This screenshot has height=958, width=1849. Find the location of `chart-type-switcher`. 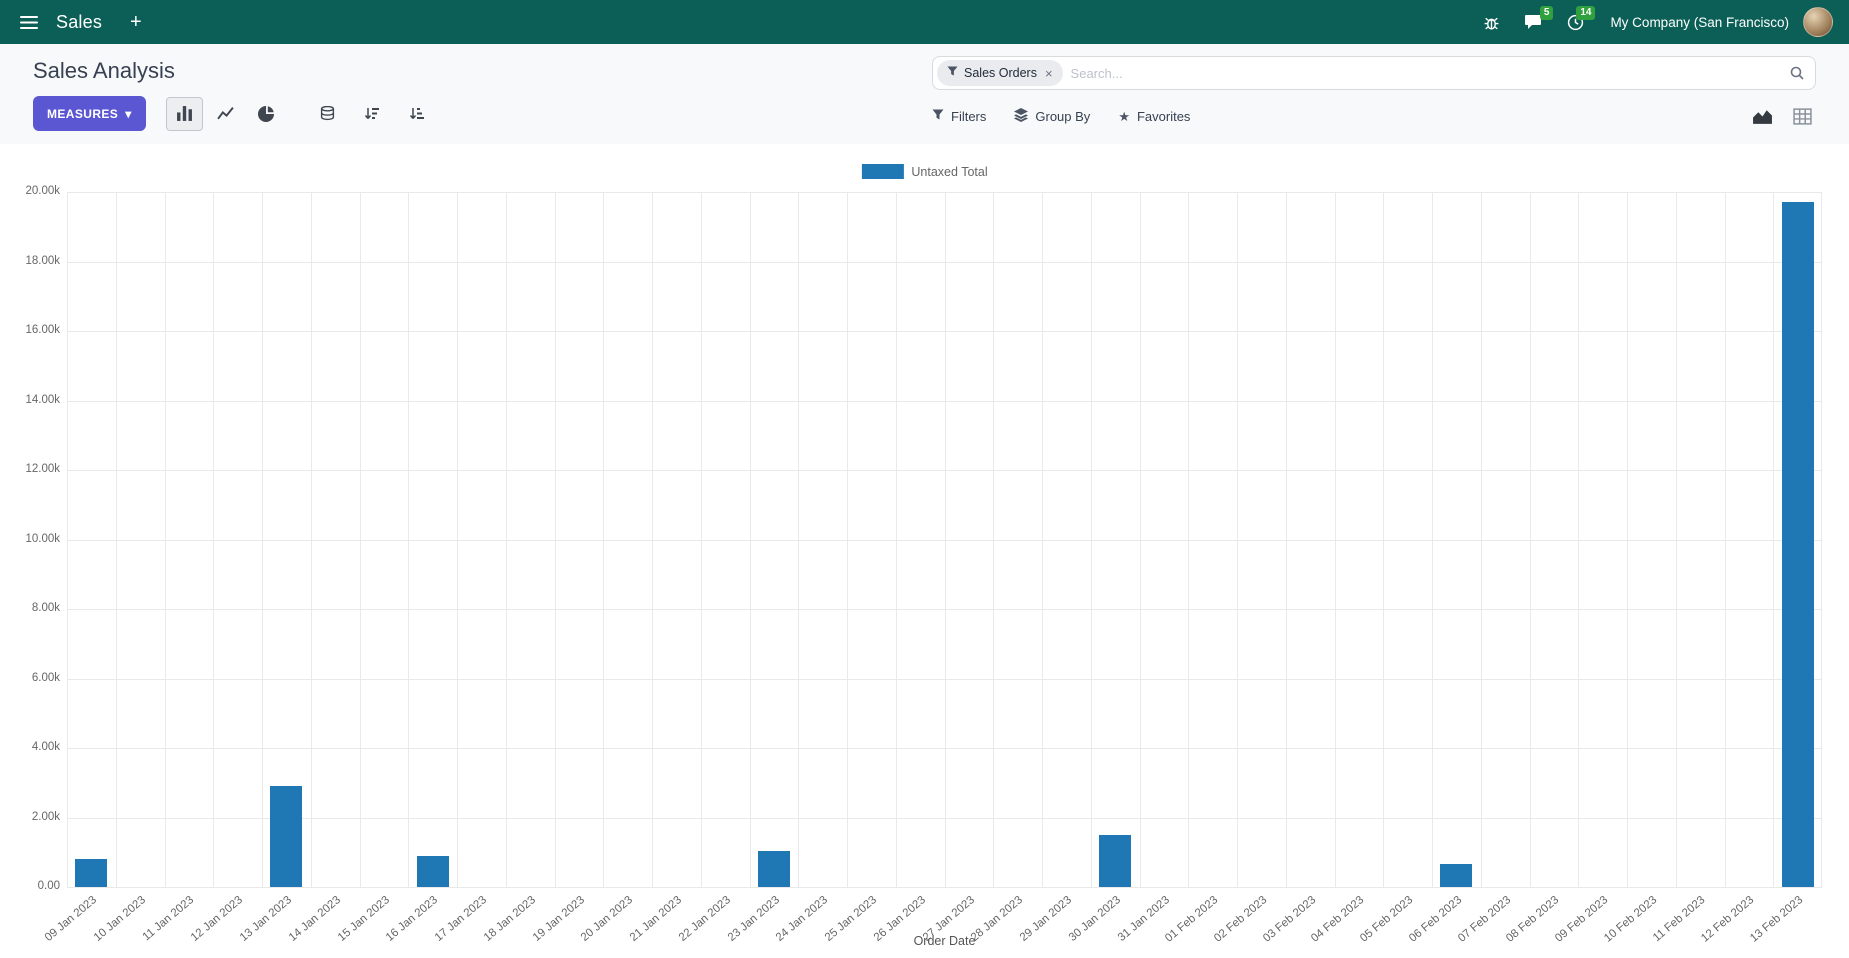

chart-type-switcher is located at coordinates (225, 113).